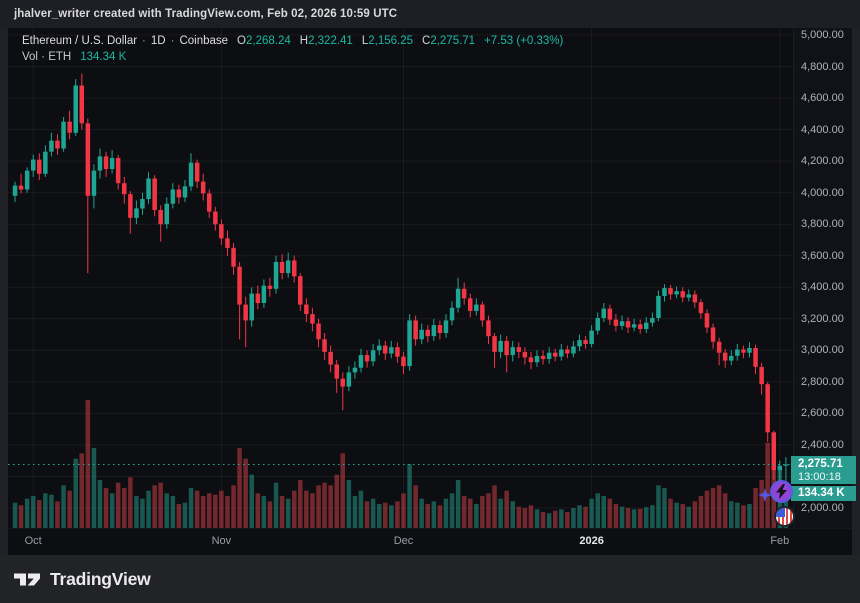 This screenshot has height=603, width=860. What do you see at coordinates (430, 541) in the screenshot?
I see `time-axis: Oct Nov Dec 2026 Feb` at bounding box center [430, 541].